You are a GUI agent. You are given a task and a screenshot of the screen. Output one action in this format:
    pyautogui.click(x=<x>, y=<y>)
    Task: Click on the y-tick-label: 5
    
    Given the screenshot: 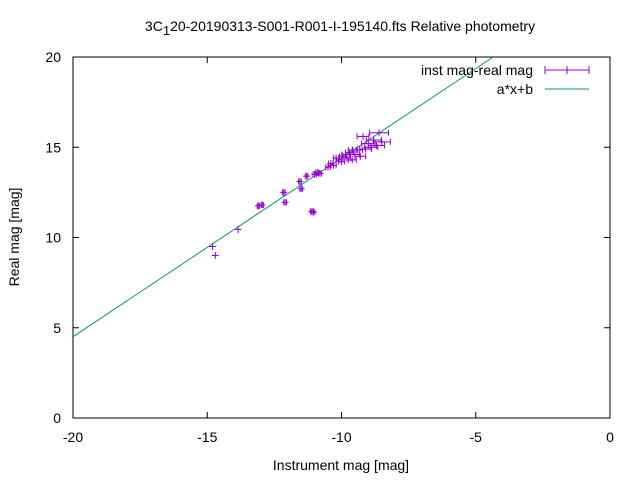 What is the action you would take?
    pyautogui.click(x=57, y=328)
    